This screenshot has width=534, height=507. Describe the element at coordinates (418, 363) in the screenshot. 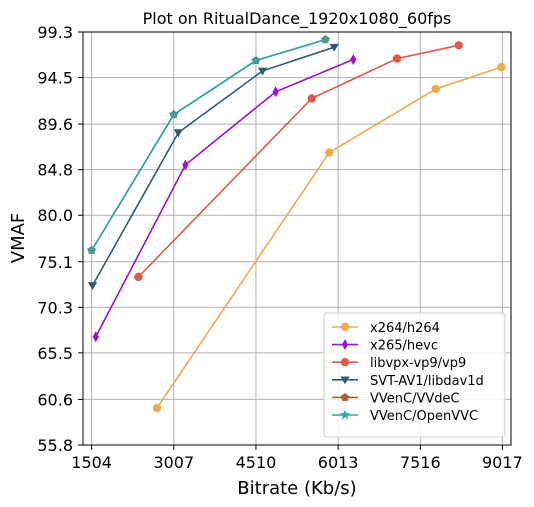

I see `legend-label: libvpx-vp9/vp9` at that location.